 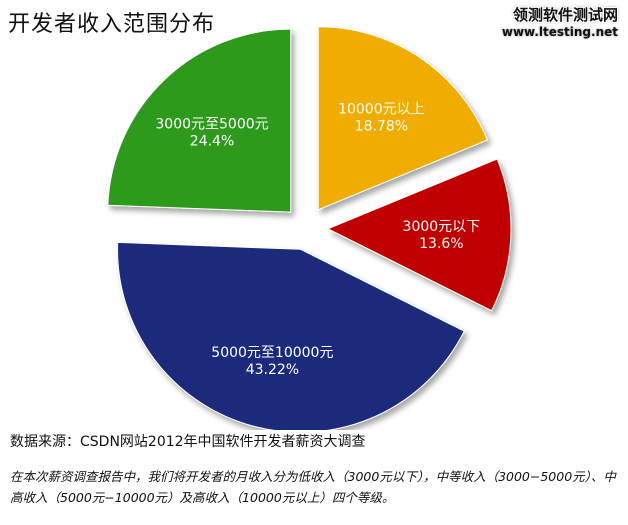 I want to click on site-logo: 领测软件测试网 www.ltesting.net, so click(x=560, y=21).